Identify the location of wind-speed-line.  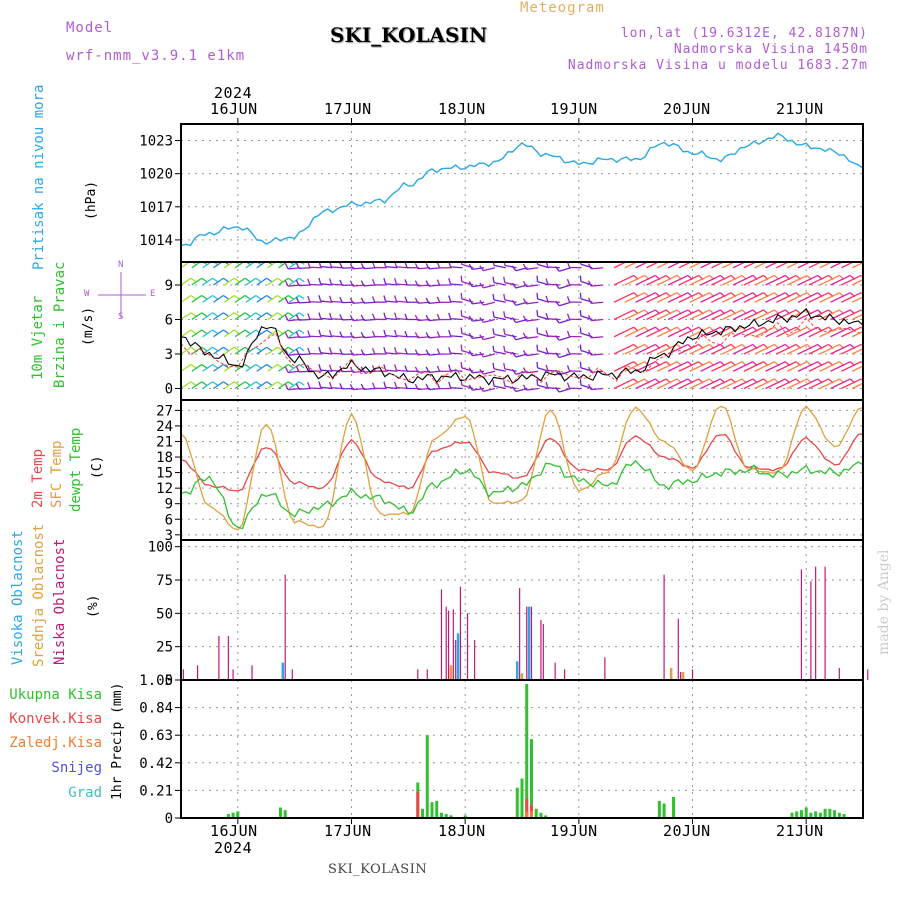
(522, 346).